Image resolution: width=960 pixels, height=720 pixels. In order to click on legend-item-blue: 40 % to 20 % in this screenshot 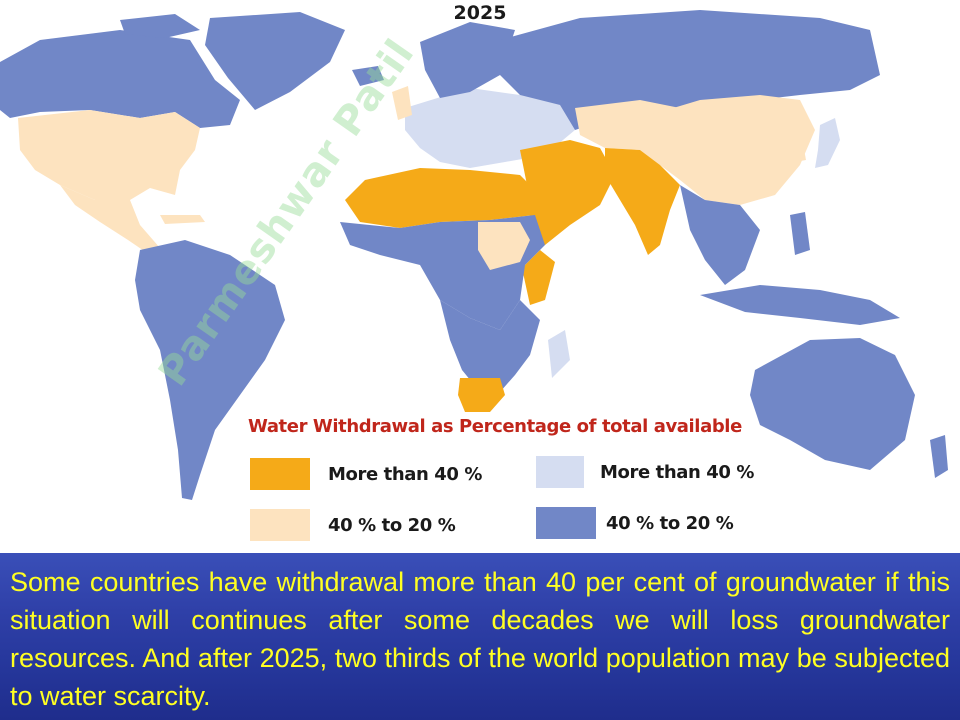, I will do `click(635, 523)`.